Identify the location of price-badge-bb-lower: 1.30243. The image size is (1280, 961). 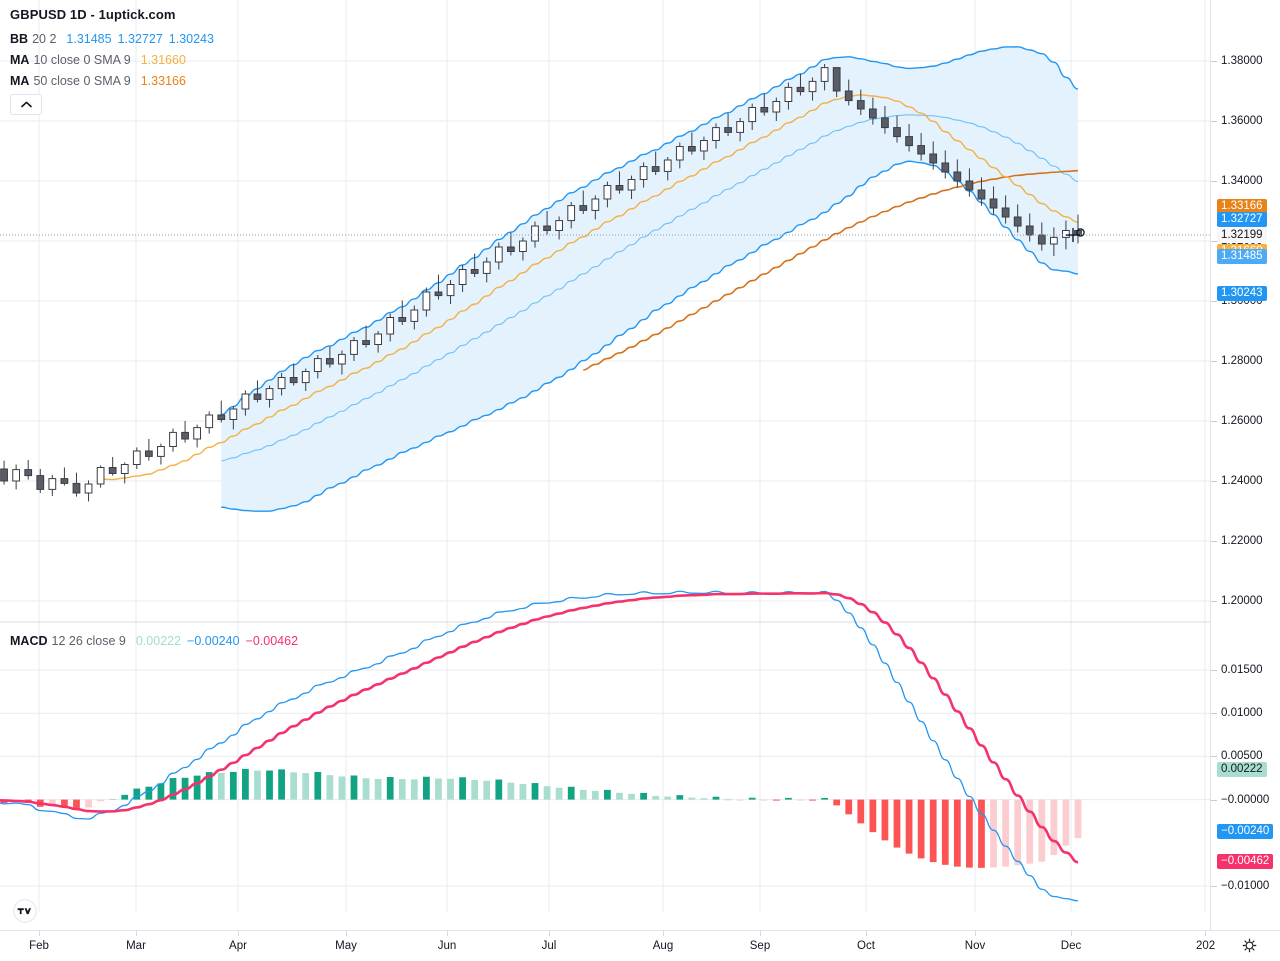
(1242, 294).